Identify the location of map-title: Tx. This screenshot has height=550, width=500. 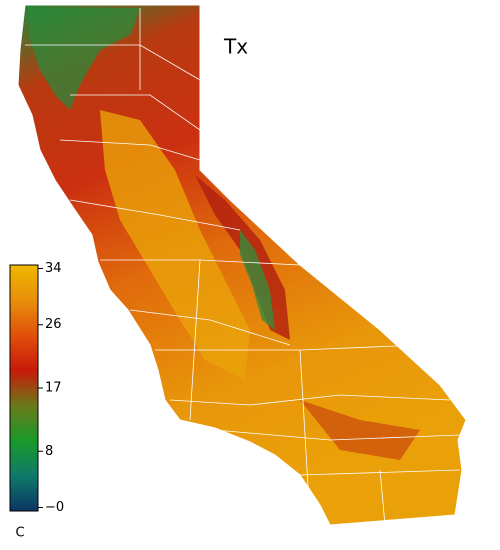
(235, 47).